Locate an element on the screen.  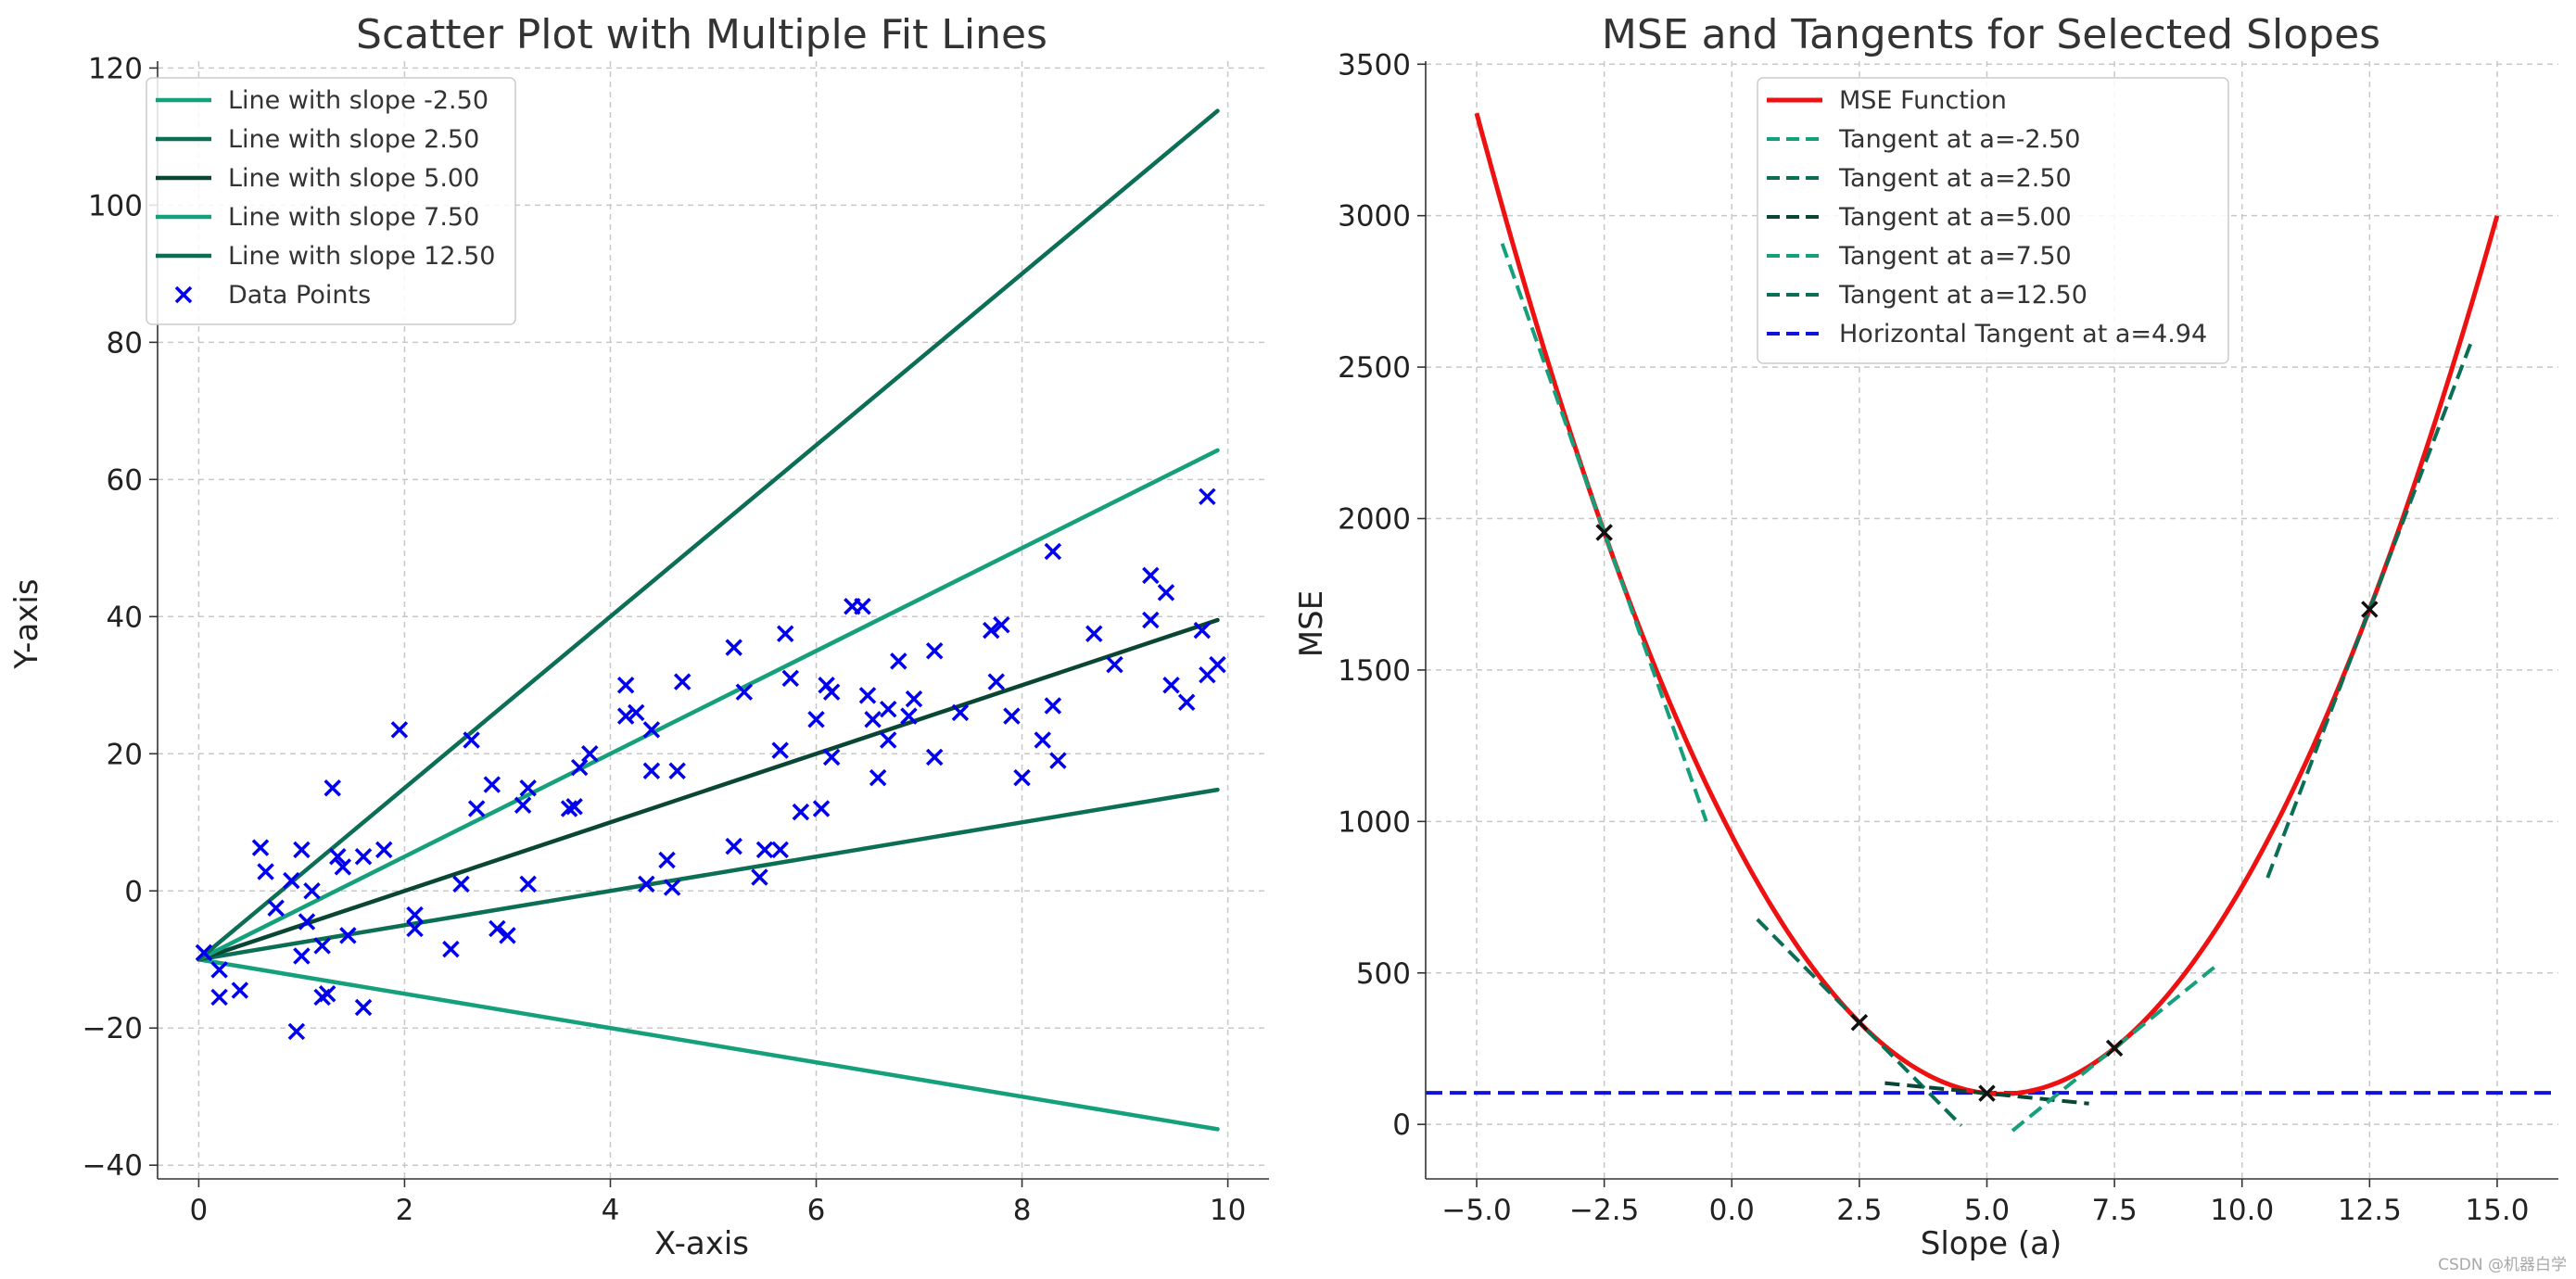
mse-tangent-marker is located at coordinates (2370, 609).